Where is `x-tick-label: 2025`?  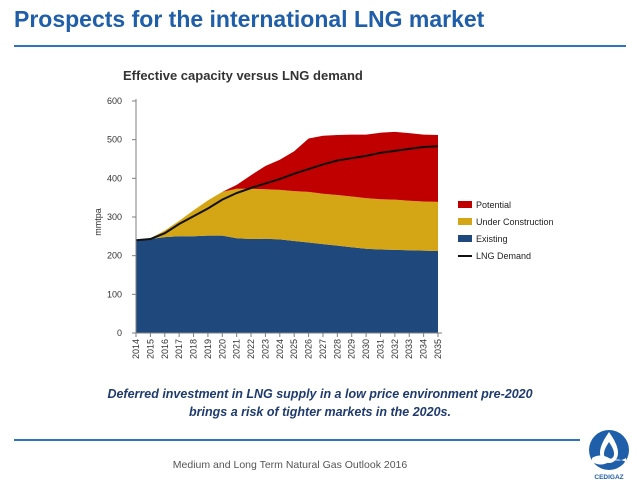
x-tick-label: 2025 is located at coordinates (294, 349).